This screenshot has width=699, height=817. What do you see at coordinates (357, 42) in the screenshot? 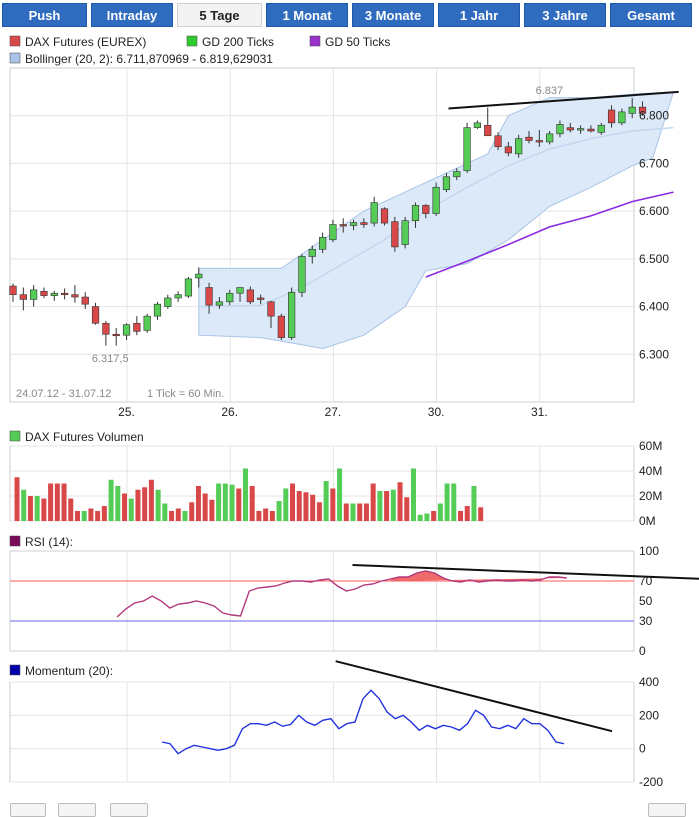
I see `legend-gd50: GD 50 Ticks` at bounding box center [357, 42].